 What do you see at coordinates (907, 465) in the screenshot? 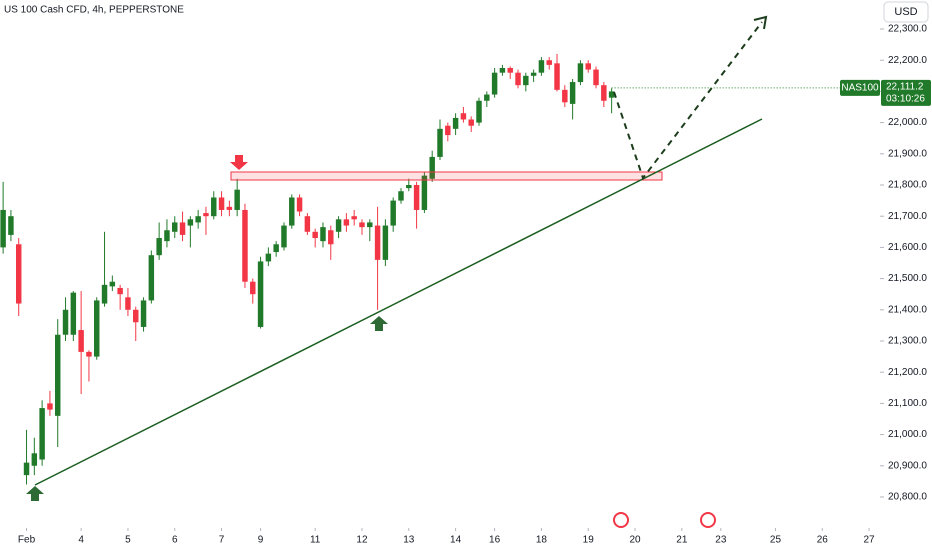
I see `y-tick-label: 20,900.0` at bounding box center [907, 465].